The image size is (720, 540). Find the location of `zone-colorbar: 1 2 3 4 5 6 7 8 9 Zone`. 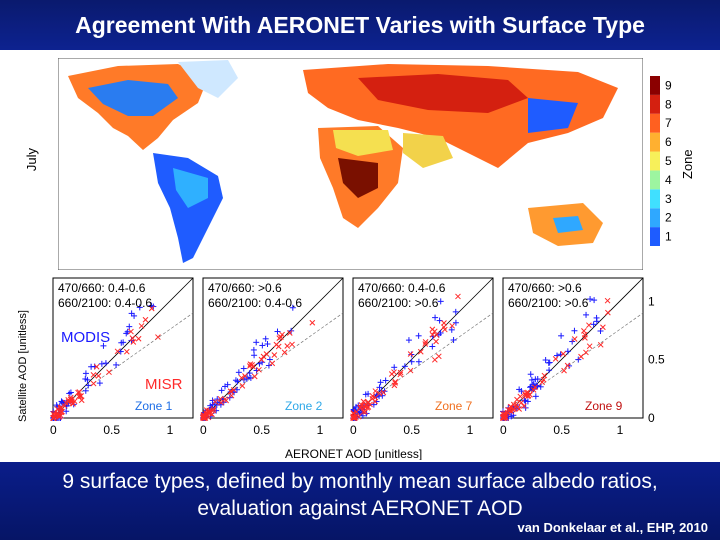

zone-colorbar: 1 2 3 4 5 6 7 8 9 Zone is located at coordinates (672, 161).